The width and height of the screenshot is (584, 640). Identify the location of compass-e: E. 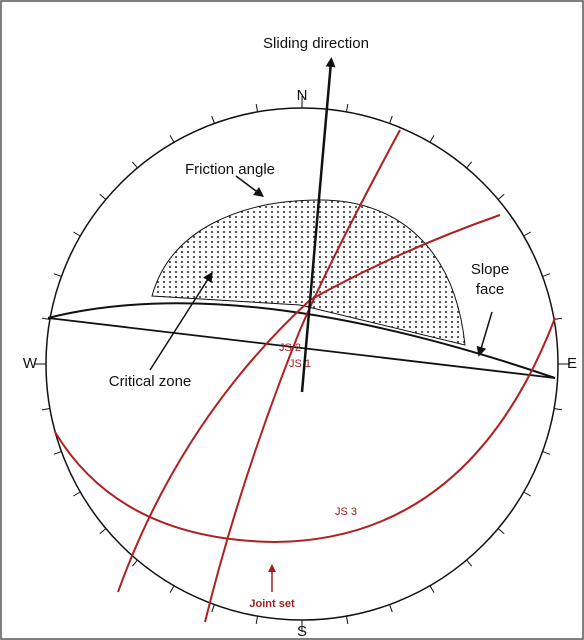
(572, 363).